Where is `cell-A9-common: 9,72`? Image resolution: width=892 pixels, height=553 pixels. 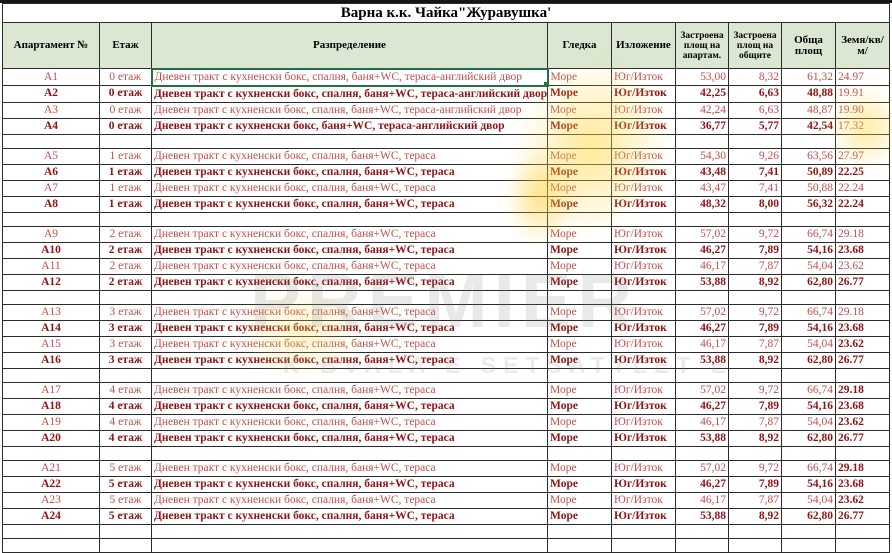
cell-A9-common: 9,72 is located at coordinates (755, 234).